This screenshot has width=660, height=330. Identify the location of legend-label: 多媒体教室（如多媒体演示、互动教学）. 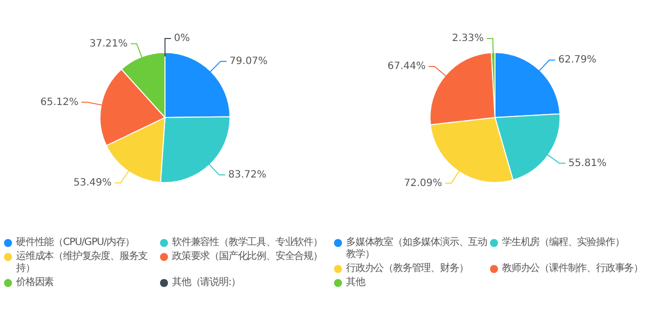
(417, 249).